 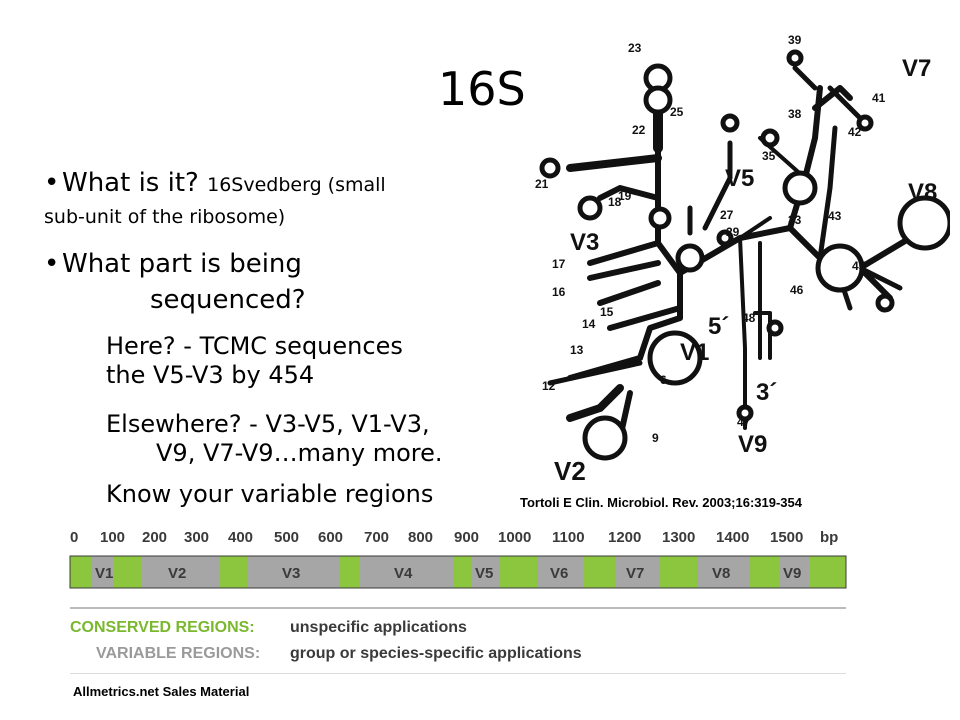 What do you see at coordinates (677, 112) in the screenshot?
I see `helix-25-label: 25` at bounding box center [677, 112].